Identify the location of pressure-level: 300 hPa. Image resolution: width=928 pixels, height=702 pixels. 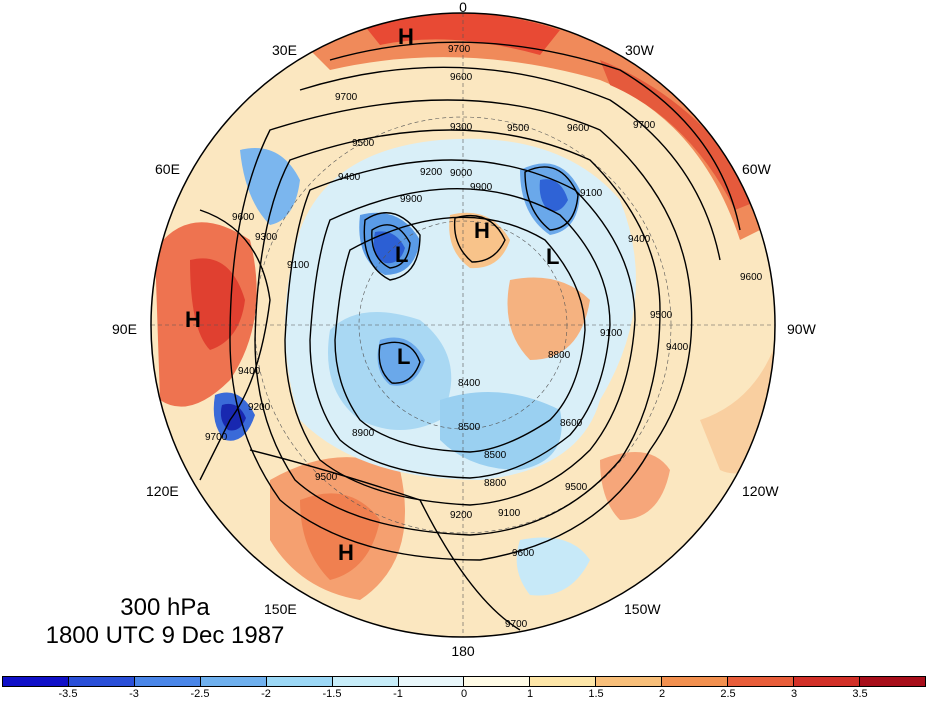
(165, 607).